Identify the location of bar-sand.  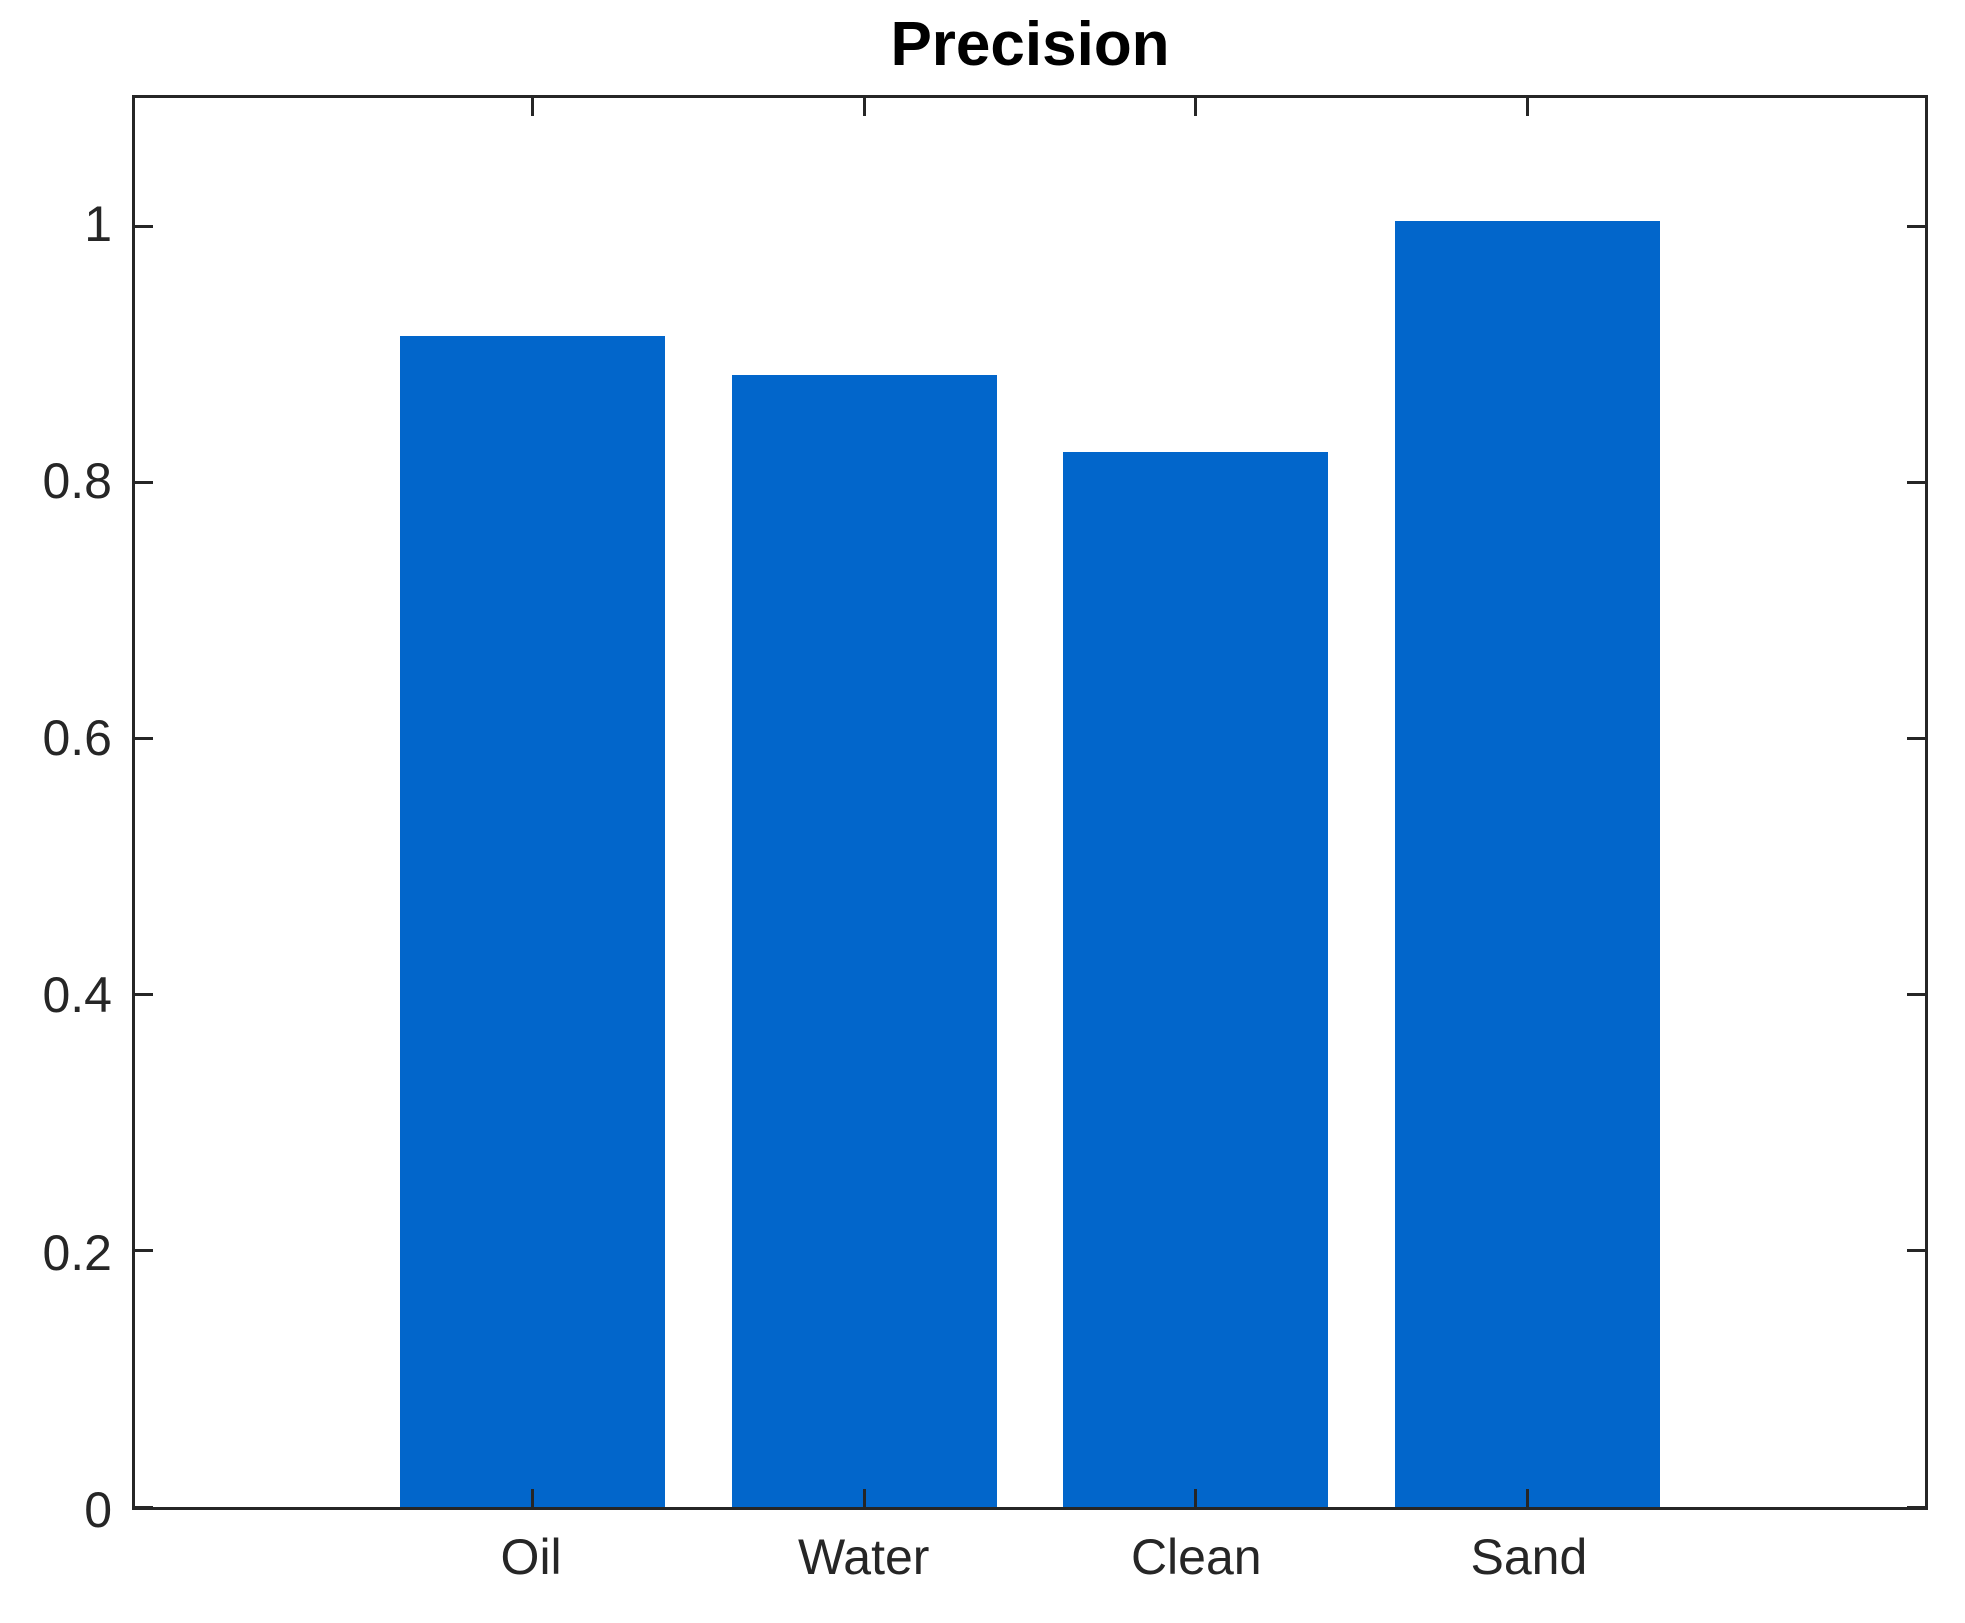
(1527, 863).